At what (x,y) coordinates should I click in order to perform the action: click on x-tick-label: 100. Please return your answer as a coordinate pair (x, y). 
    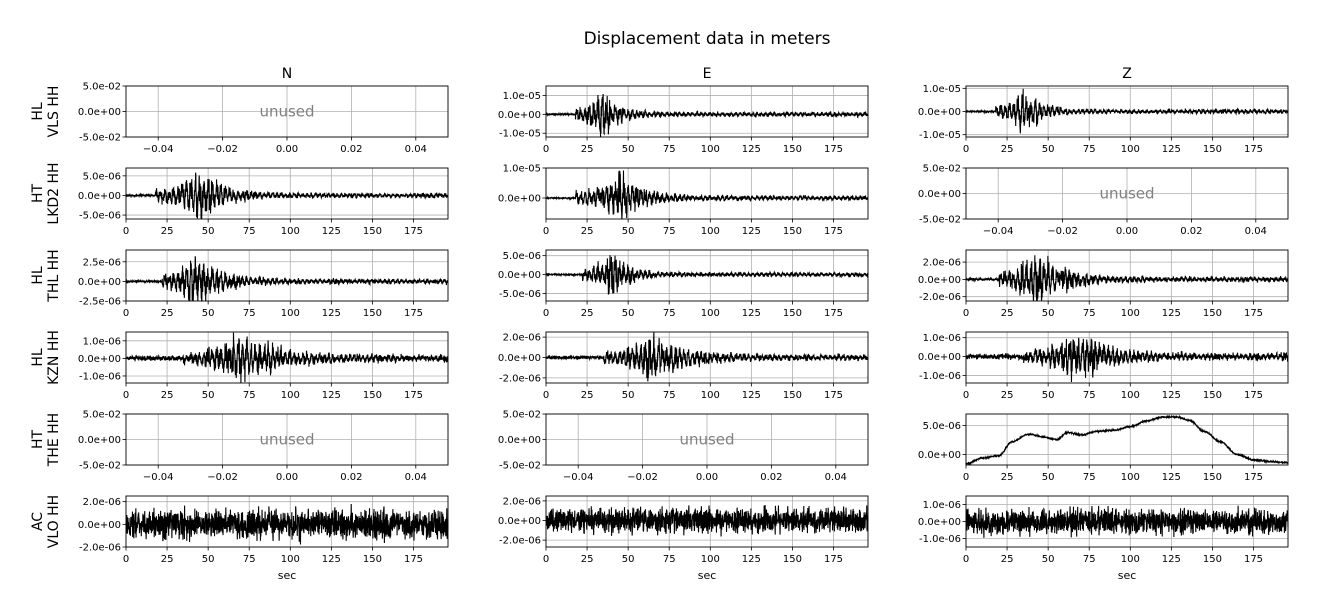
    Looking at the image, I should click on (1130, 313).